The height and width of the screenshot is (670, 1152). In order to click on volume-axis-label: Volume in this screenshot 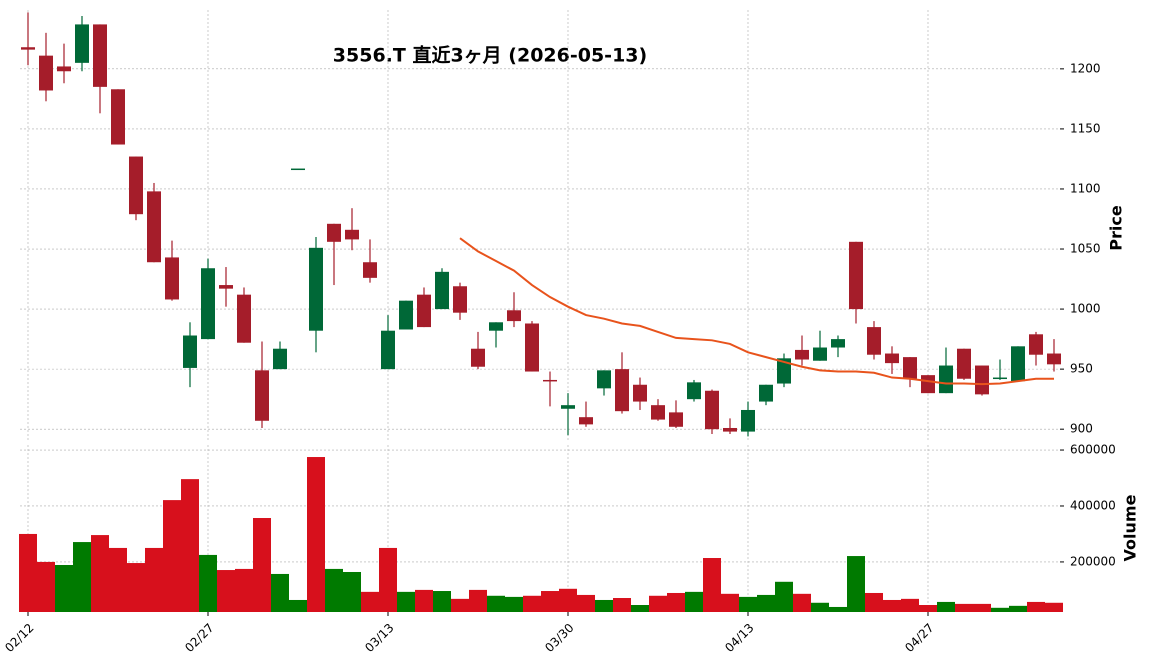, I will do `click(1130, 527)`.